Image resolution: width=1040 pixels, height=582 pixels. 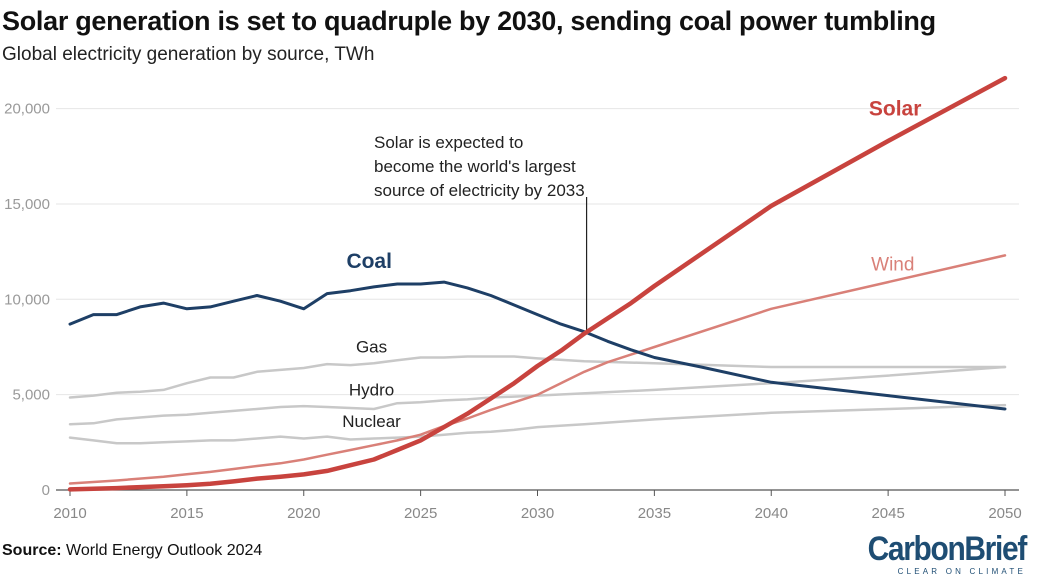 I want to click on y-tick-label: 20,000, so click(x=27, y=109).